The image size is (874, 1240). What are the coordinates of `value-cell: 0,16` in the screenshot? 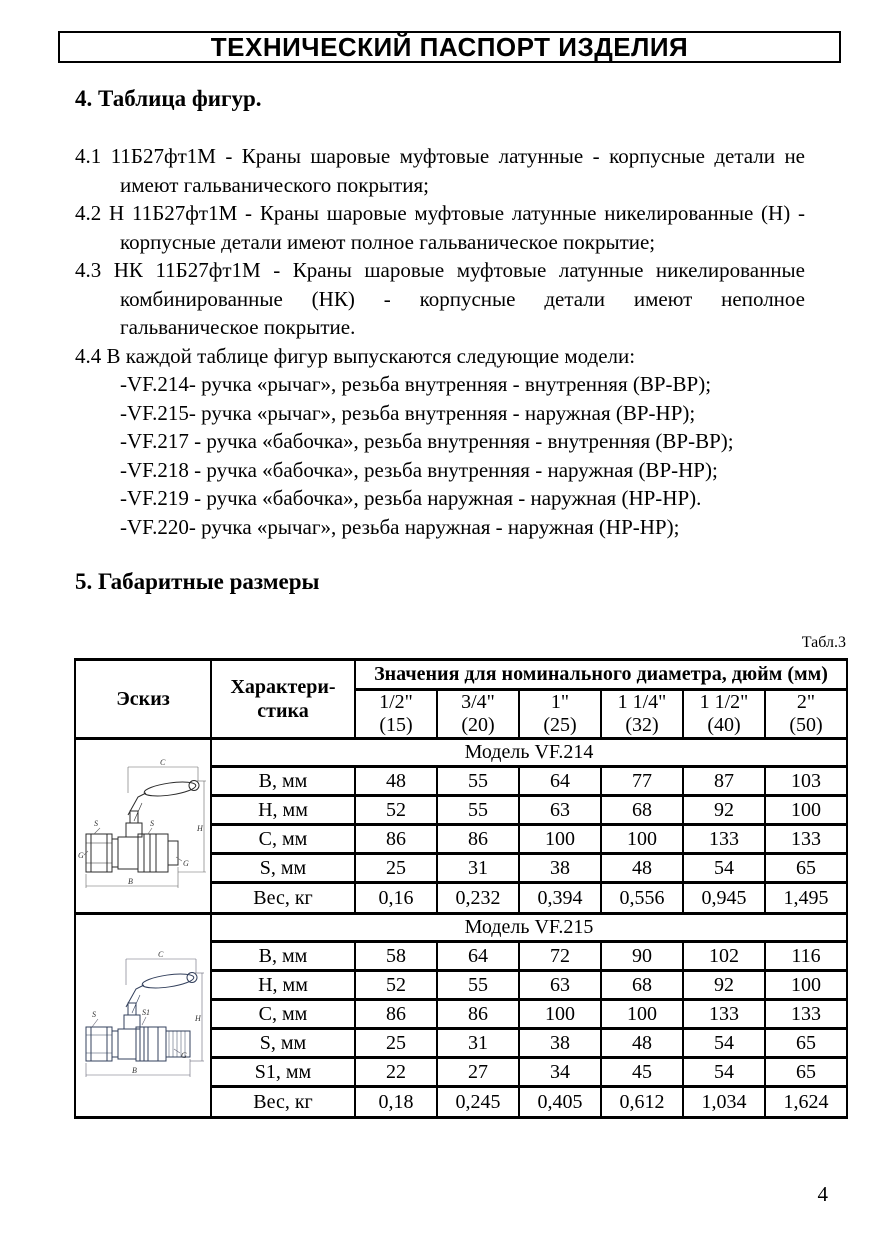 It's located at (396, 898).